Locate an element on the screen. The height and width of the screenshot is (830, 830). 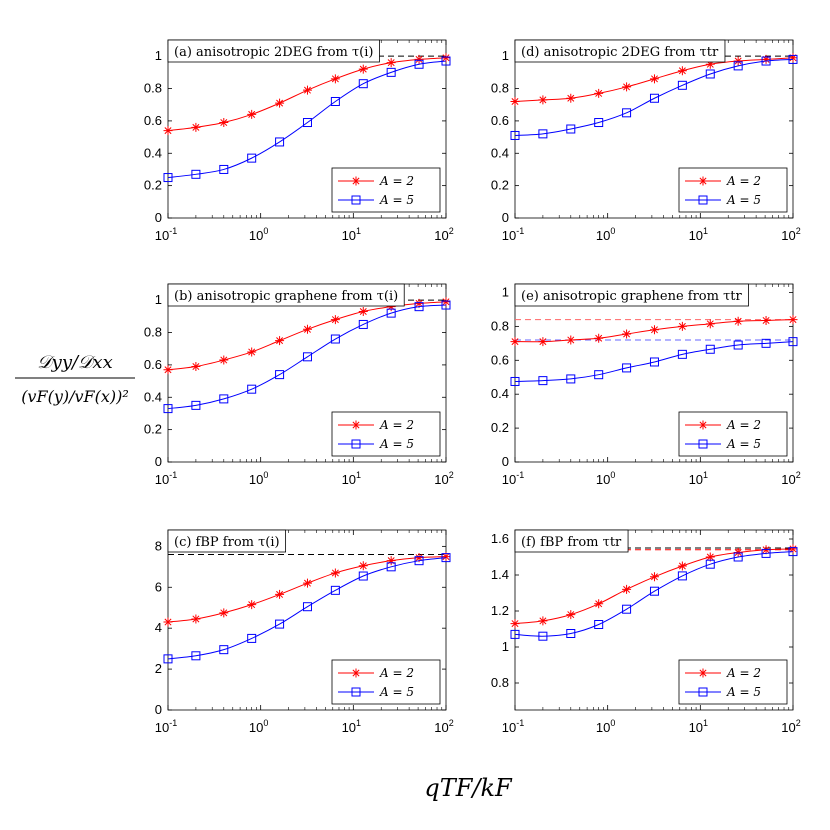
y-tick-label: 0.2 is located at coordinates (153, 429).